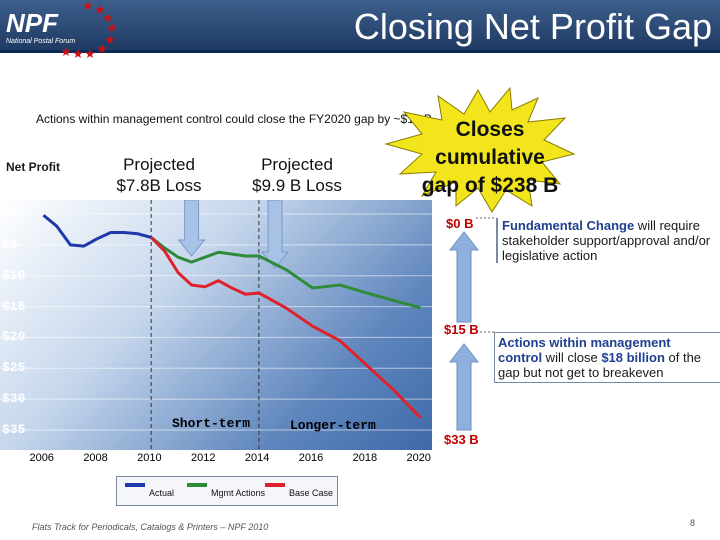  What do you see at coordinates (159, 175) in the screenshot?
I see `projected-left-label: Projected $7.8B Loss` at bounding box center [159, 175].